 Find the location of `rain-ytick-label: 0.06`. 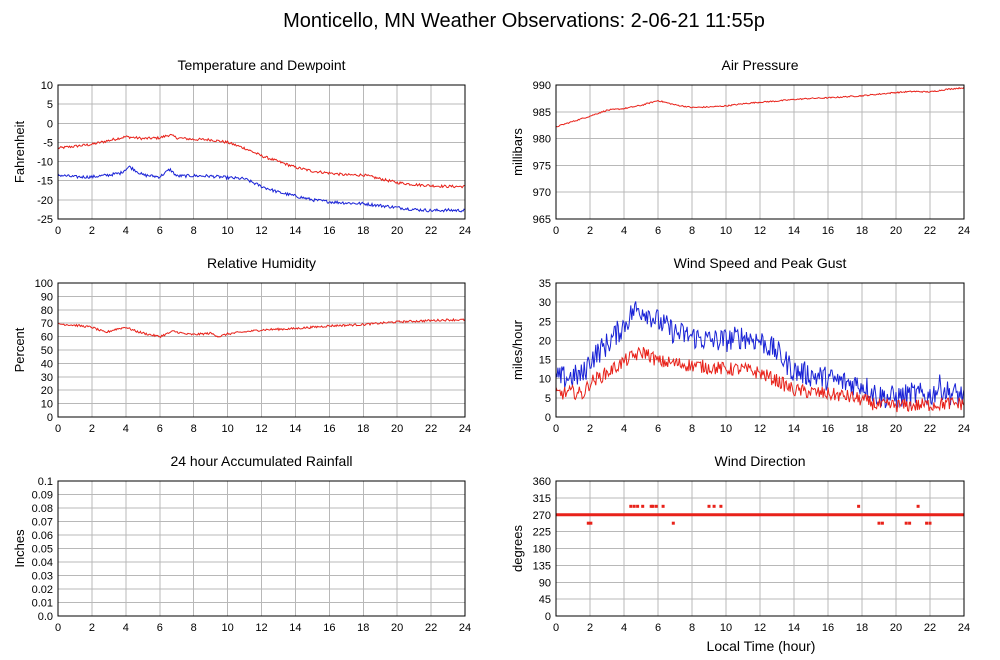

rain-ytick-label: 0.06 is located at coordinates (42, 536).